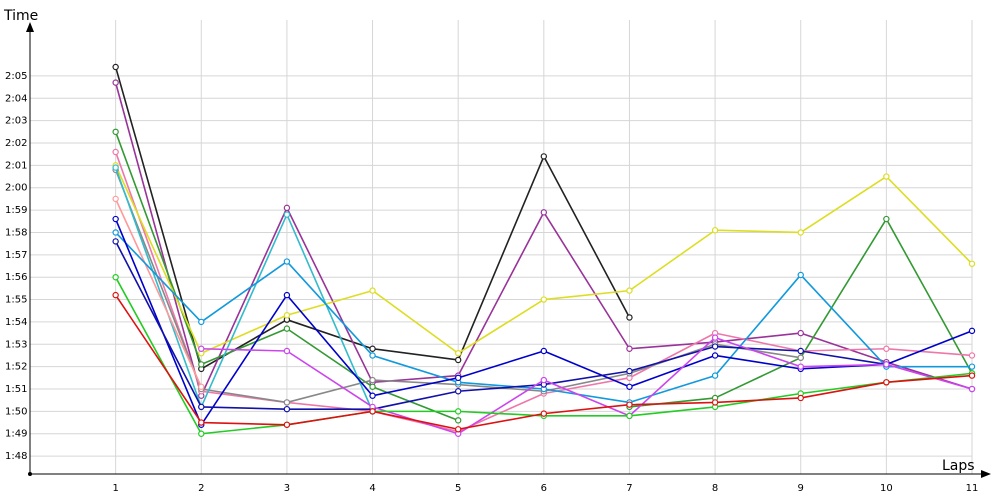 Image resolution: width=1000 pixels, height=500 pixels. What do you see at coordinates (30, 474) in the screenshot?
I see `axis-origin-dot` at bounding box center [30, 474].